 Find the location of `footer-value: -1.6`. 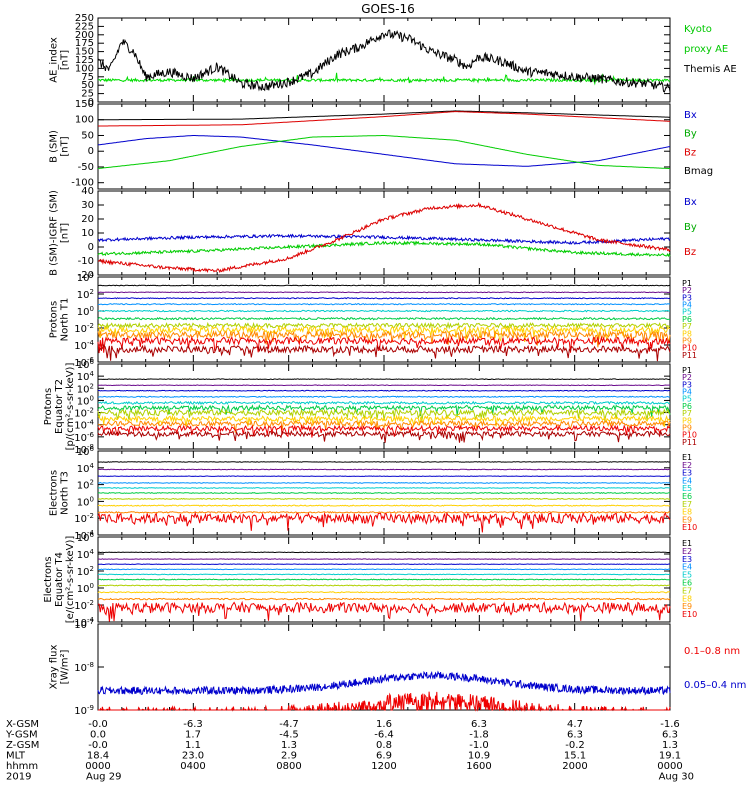

footer-value: -1.6 is located at coordinates (670, 724).